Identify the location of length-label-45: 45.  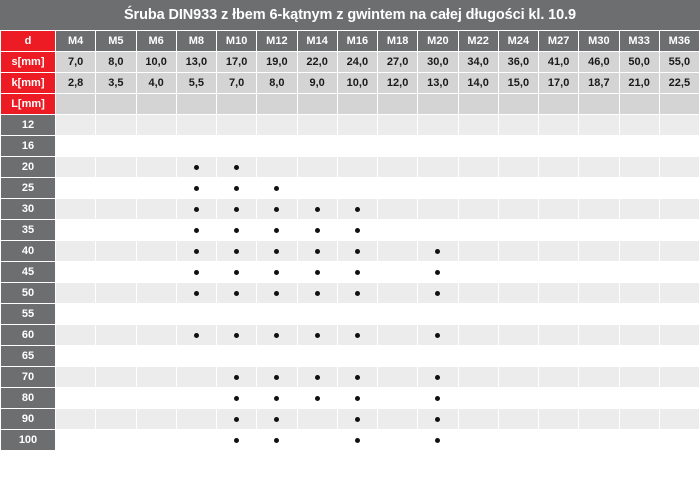
(28, 272).